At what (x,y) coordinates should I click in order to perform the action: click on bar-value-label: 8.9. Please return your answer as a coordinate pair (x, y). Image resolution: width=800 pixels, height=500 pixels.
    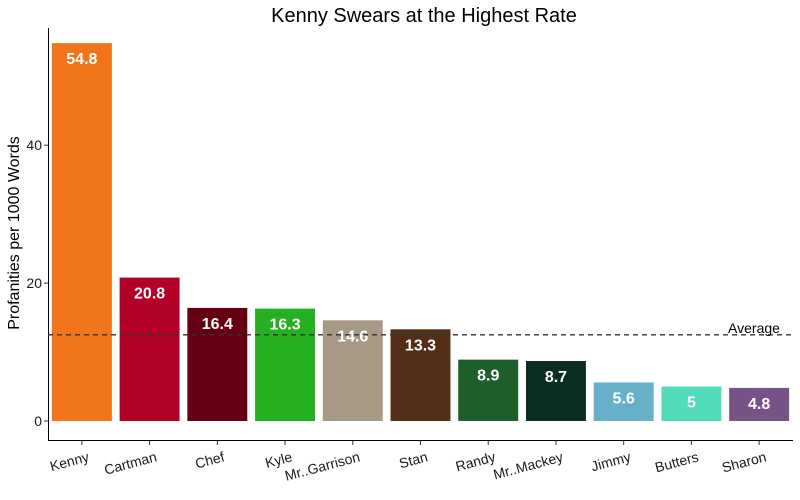
    Looking at the image, I should click on (488, 376).